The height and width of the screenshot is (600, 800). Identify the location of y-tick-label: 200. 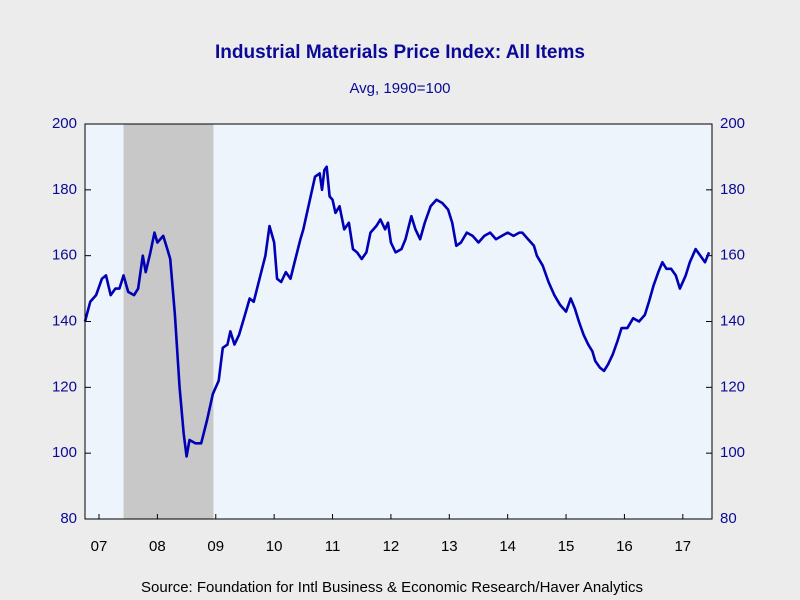
(64, 123).